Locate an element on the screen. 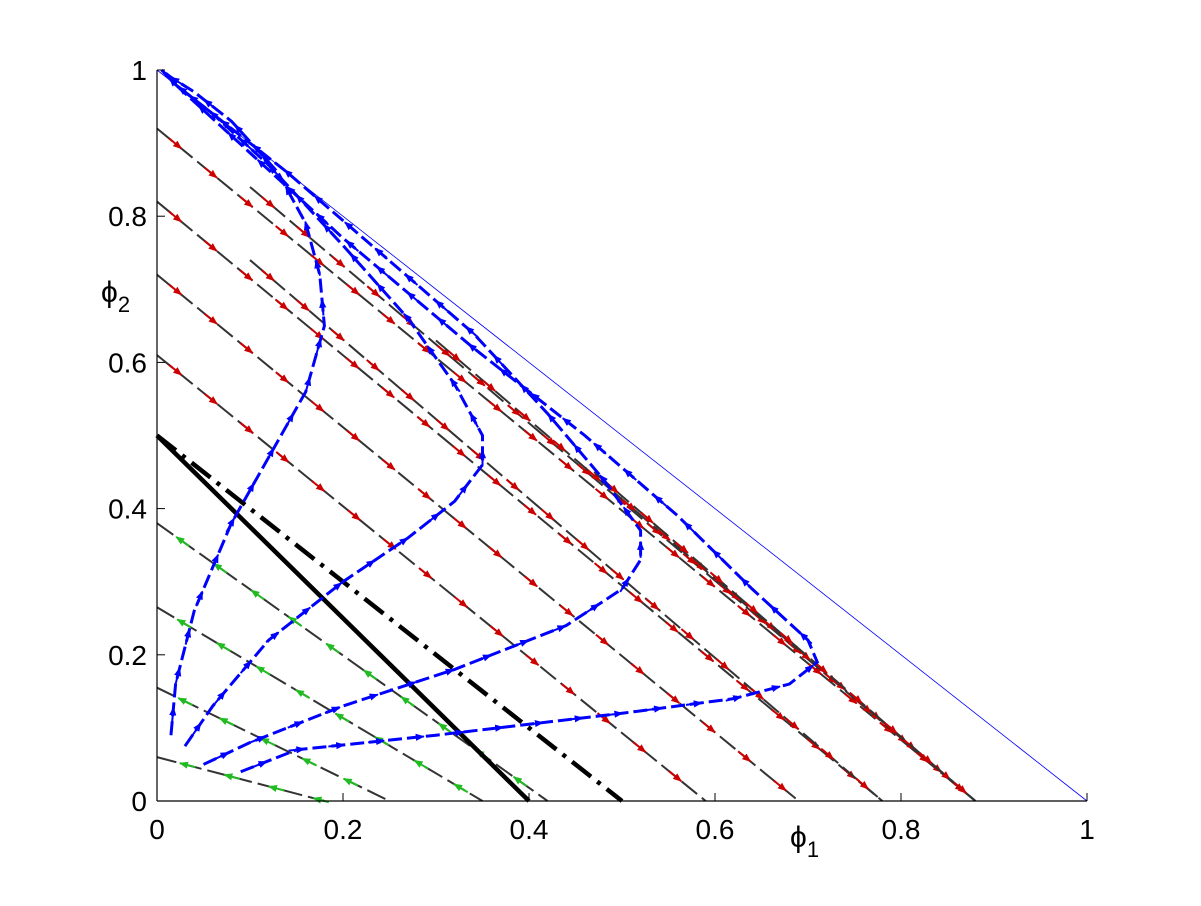 This screenshot has width=1201, height=906. y-tick-label: 0.2 is located at coordinates (127, 655).